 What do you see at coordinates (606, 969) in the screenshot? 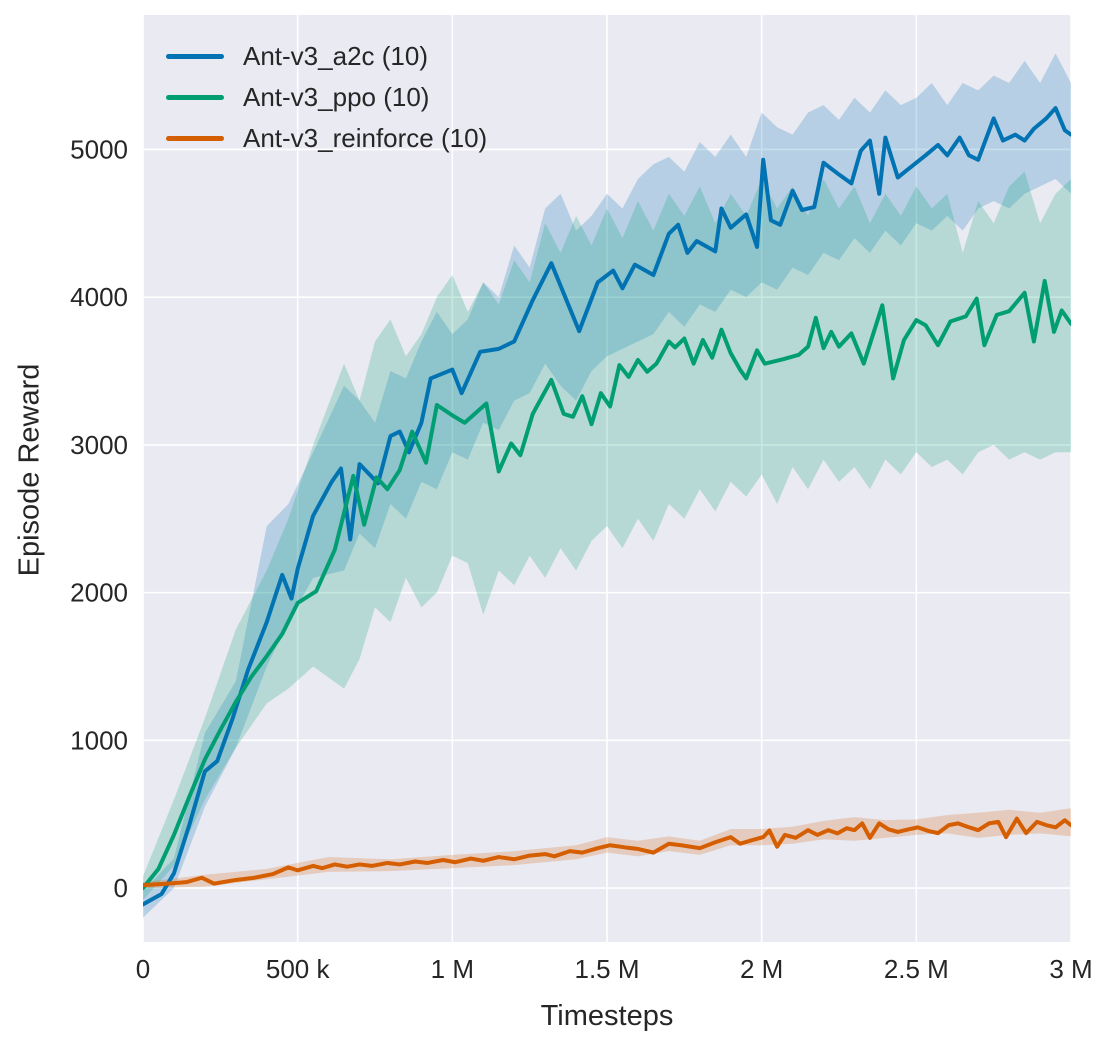
I see `x-tick-1.5 M: 1.5 M` at bounding box center [606, 969].